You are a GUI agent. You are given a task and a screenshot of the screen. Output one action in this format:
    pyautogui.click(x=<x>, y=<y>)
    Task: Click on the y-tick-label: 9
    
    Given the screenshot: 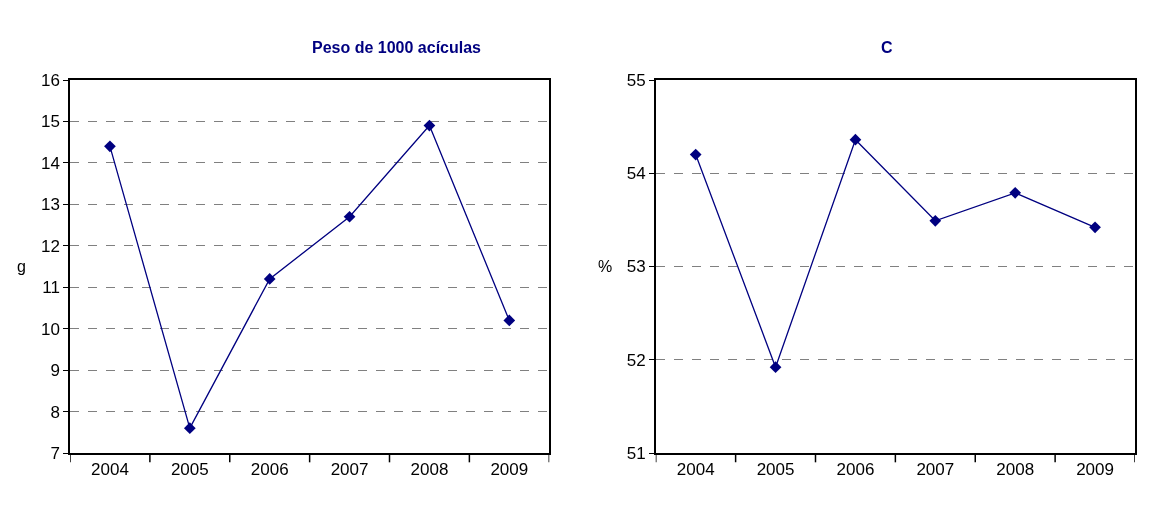 What is the action you would take?
    pyautogui.click(x=55, y=371)
    